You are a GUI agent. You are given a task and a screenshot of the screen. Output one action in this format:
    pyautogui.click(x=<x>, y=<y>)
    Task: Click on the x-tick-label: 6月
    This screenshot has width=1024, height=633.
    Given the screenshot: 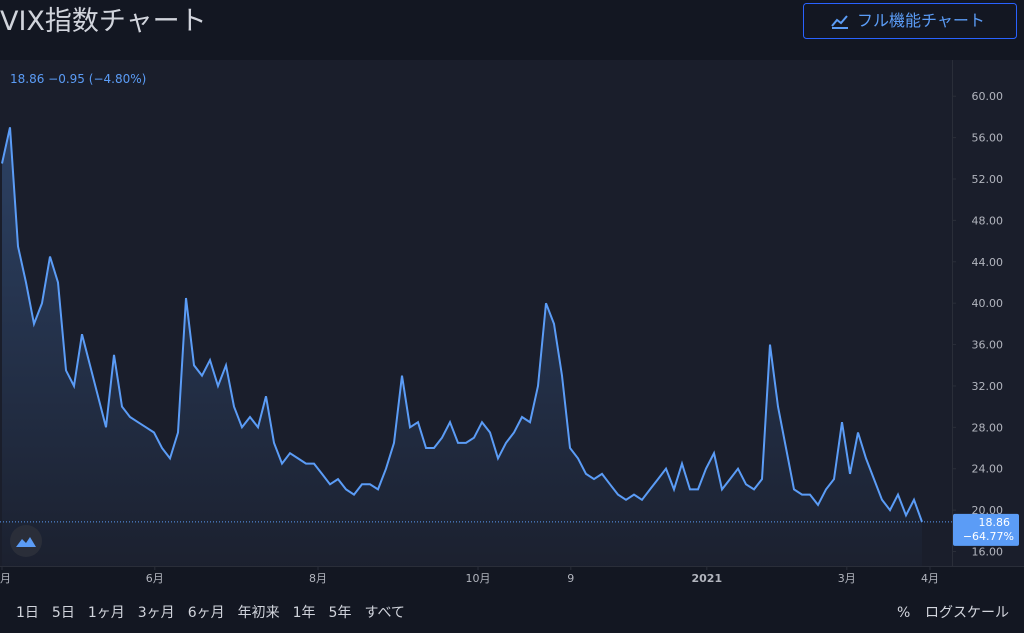 What is the action you would take?
    pyautogui.click(x=155, y=578)
    